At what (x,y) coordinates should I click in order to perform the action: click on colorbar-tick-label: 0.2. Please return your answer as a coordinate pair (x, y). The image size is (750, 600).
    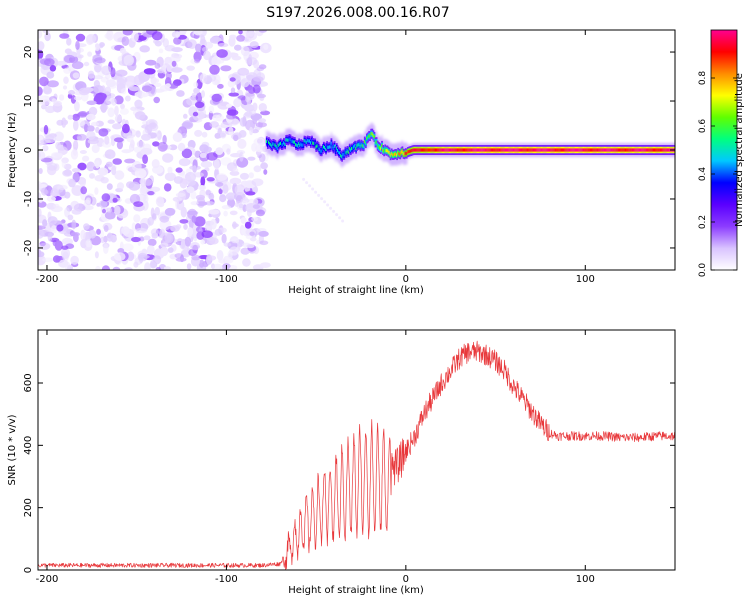
    Looking at the image, I should click on (703, 222).